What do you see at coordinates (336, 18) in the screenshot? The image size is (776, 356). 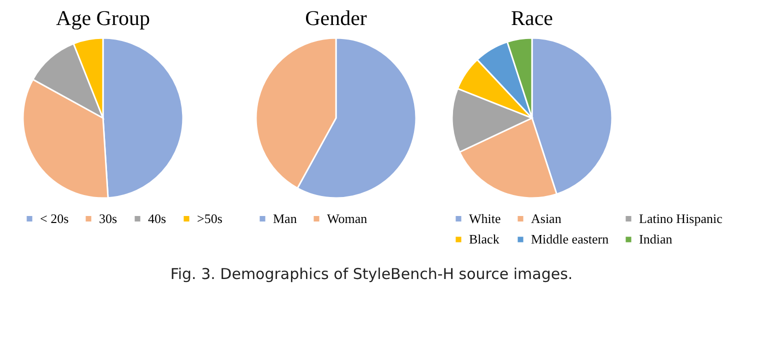 I see `chart-title: Gender` at bounding box center [336, 18].